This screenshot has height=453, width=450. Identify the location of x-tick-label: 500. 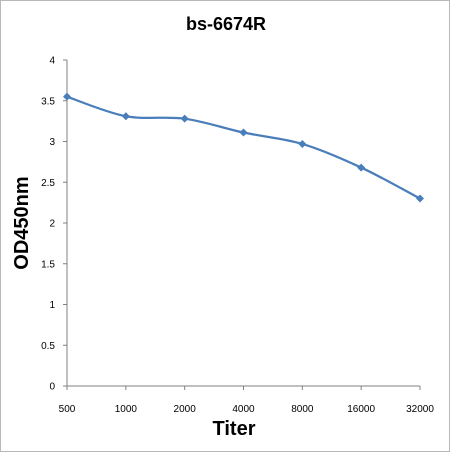
(67, 409).